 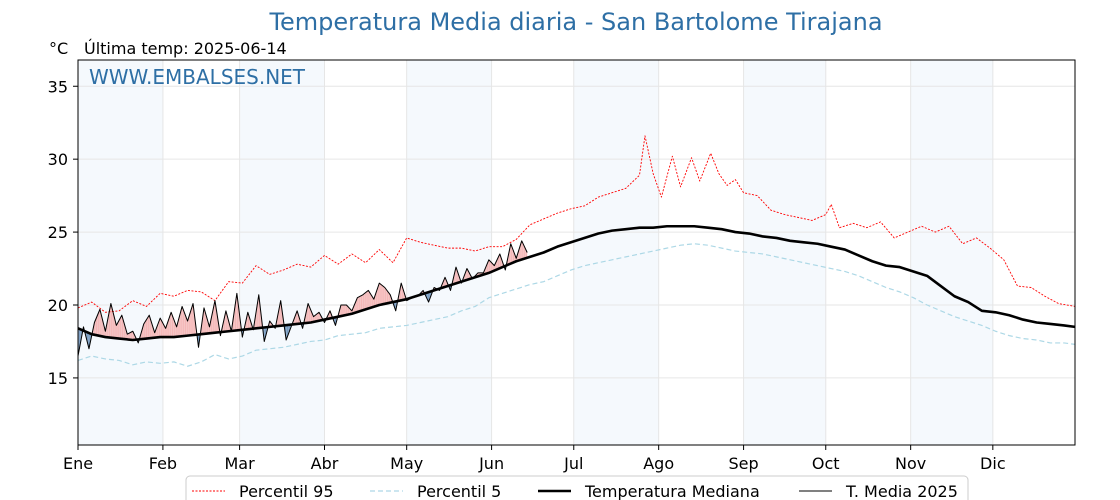 What do you see at coordinates (649, 491) in the screenshot?
I see `legend-item-median: Temperatura Mediana` at bounding box center [649, 491].